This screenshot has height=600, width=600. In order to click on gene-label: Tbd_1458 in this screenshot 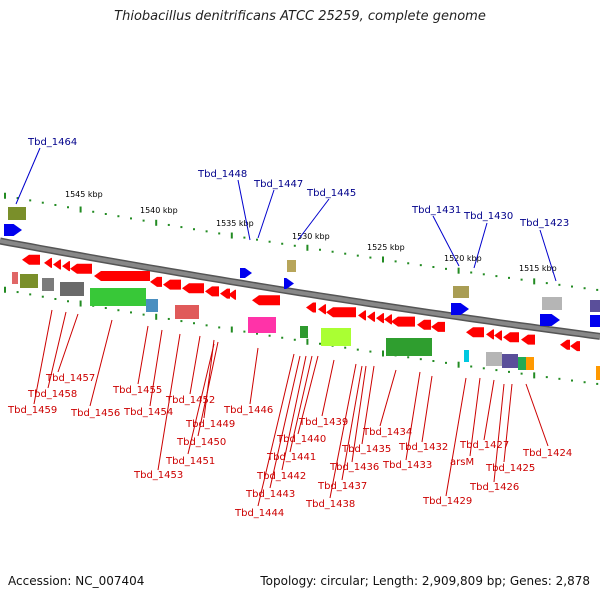, I will do `click(52, 394)`.